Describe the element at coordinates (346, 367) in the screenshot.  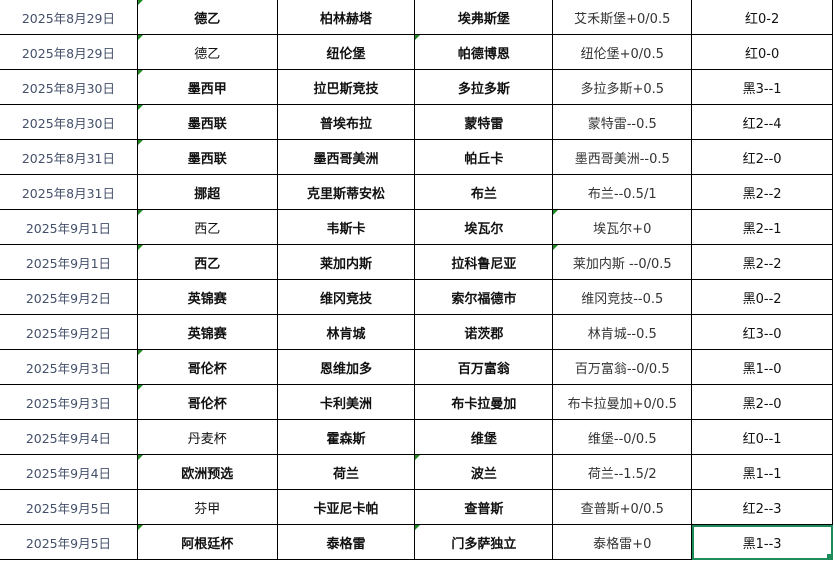
I see `home-team-cell: 恩维加多` at that location.